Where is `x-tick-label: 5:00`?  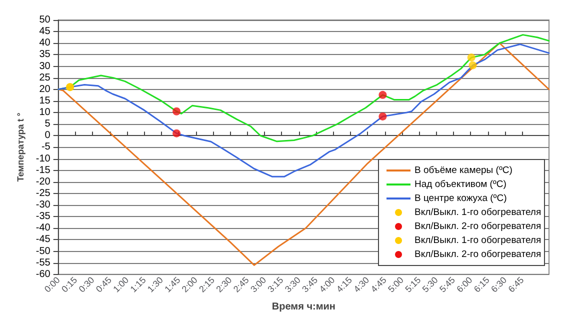 x-tick-label: 5:00 is located at coordinates (396, 284).